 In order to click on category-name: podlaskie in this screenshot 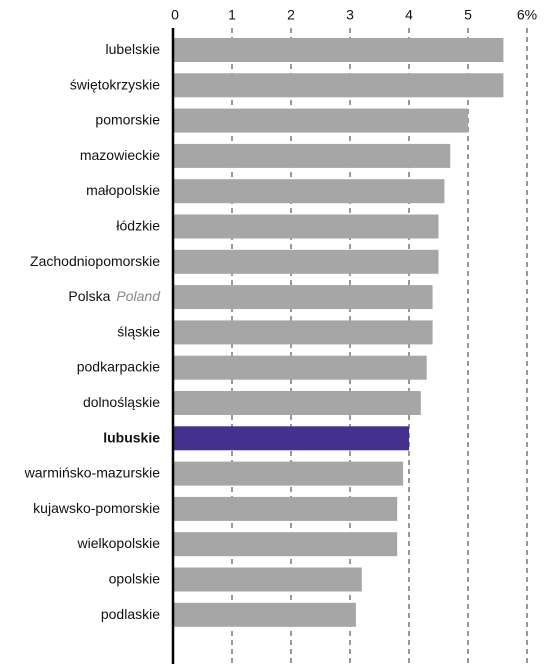, I will do `click(130, 614)`.